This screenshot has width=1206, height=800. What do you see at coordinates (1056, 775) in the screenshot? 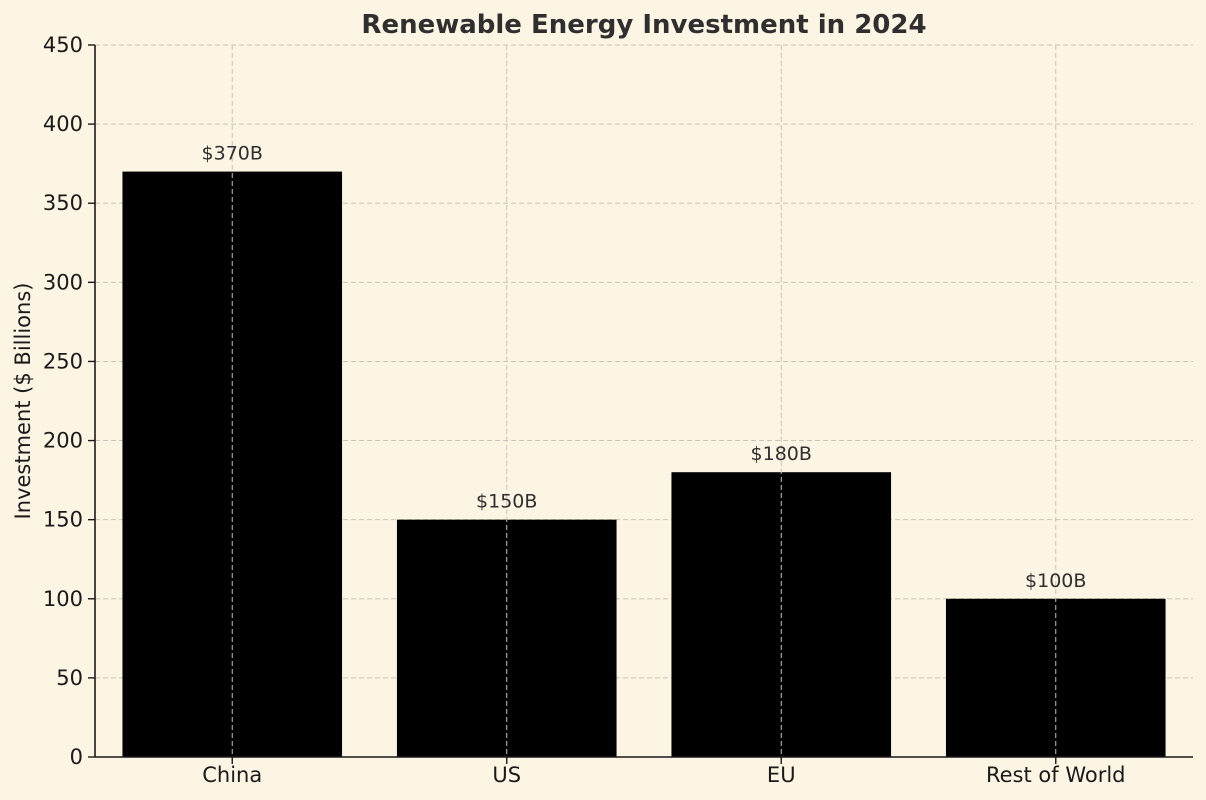
I see `x-tick-label: Rest of World` at bounding box center [1056, 775].